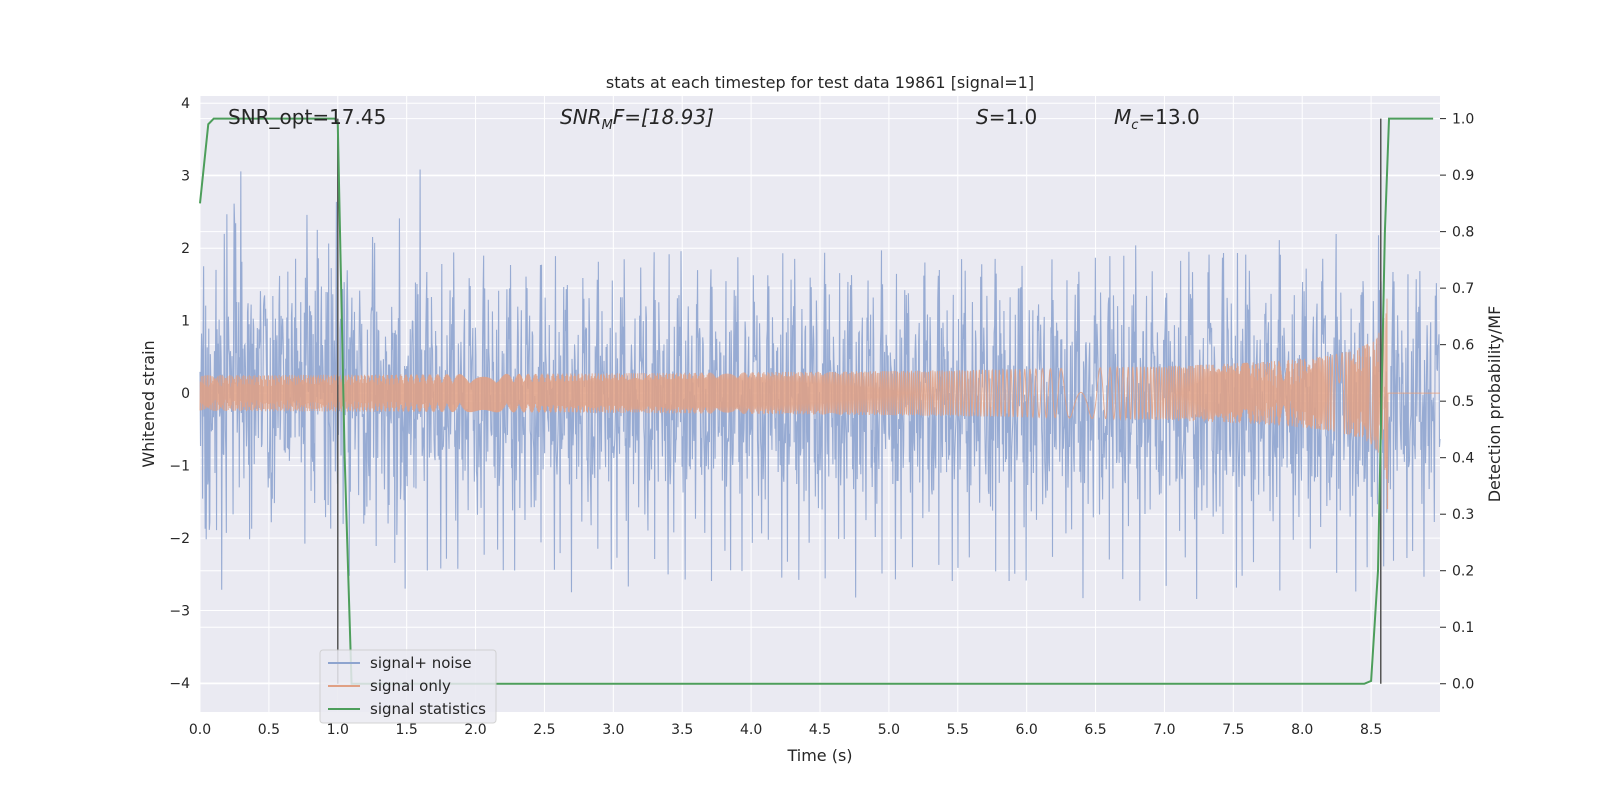  I want to click on x-tick-label: 3.5, so click(682, 730).